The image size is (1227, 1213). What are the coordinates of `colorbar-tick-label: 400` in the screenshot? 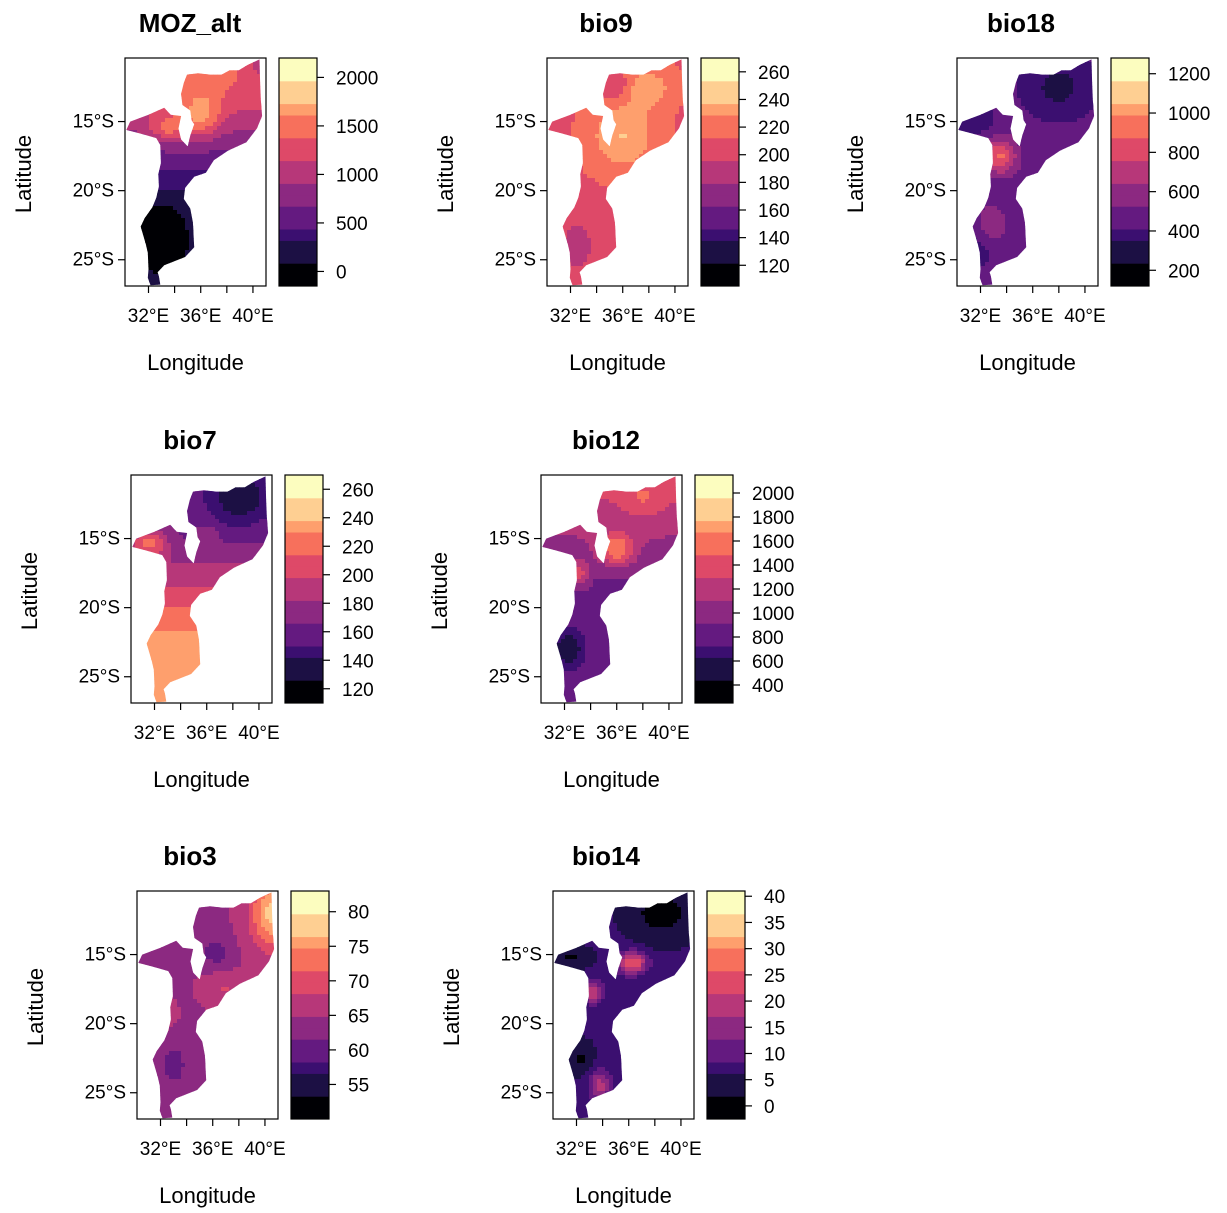 It's located at (1184, 232).